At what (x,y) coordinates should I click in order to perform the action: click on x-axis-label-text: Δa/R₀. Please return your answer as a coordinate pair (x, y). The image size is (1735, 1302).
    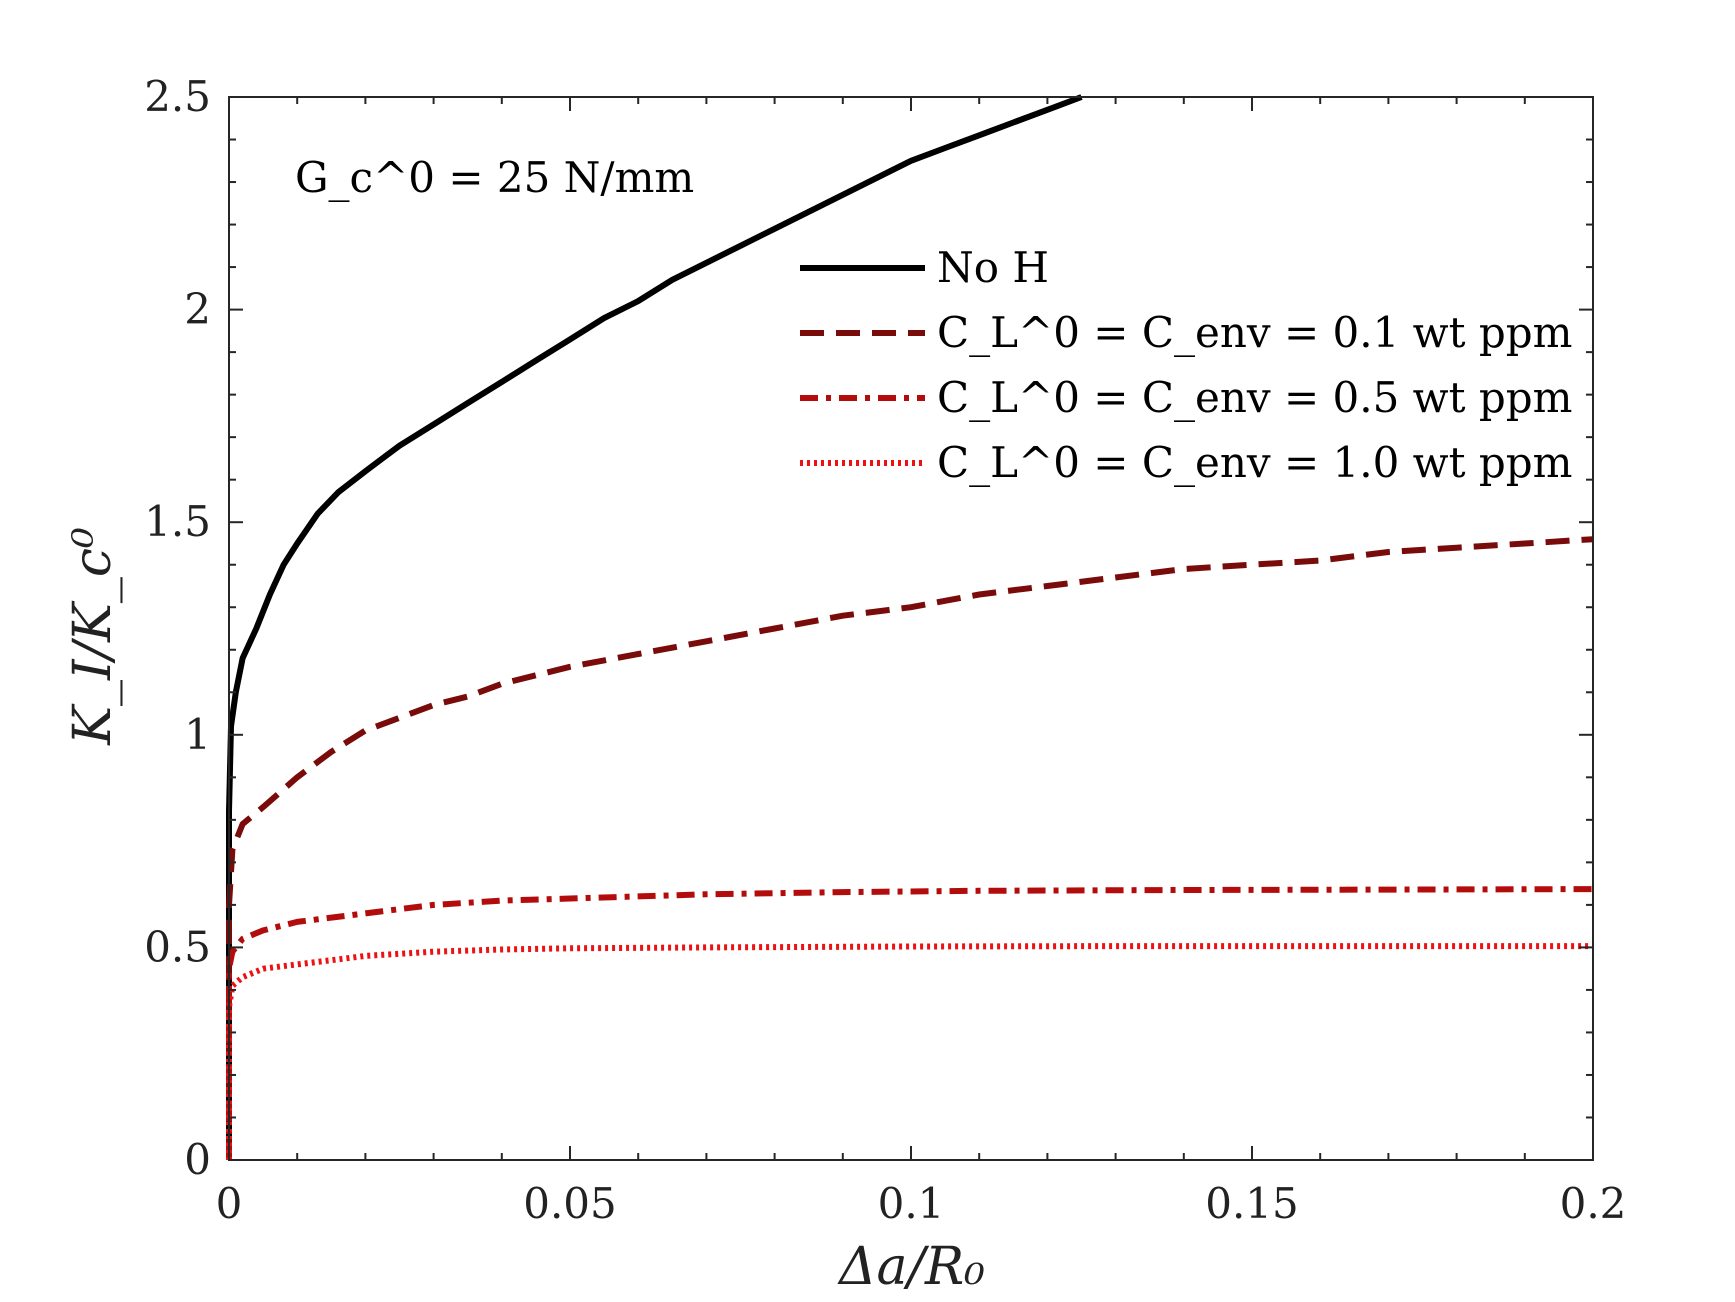
    Looking at the image, I should click on (911, 1267).